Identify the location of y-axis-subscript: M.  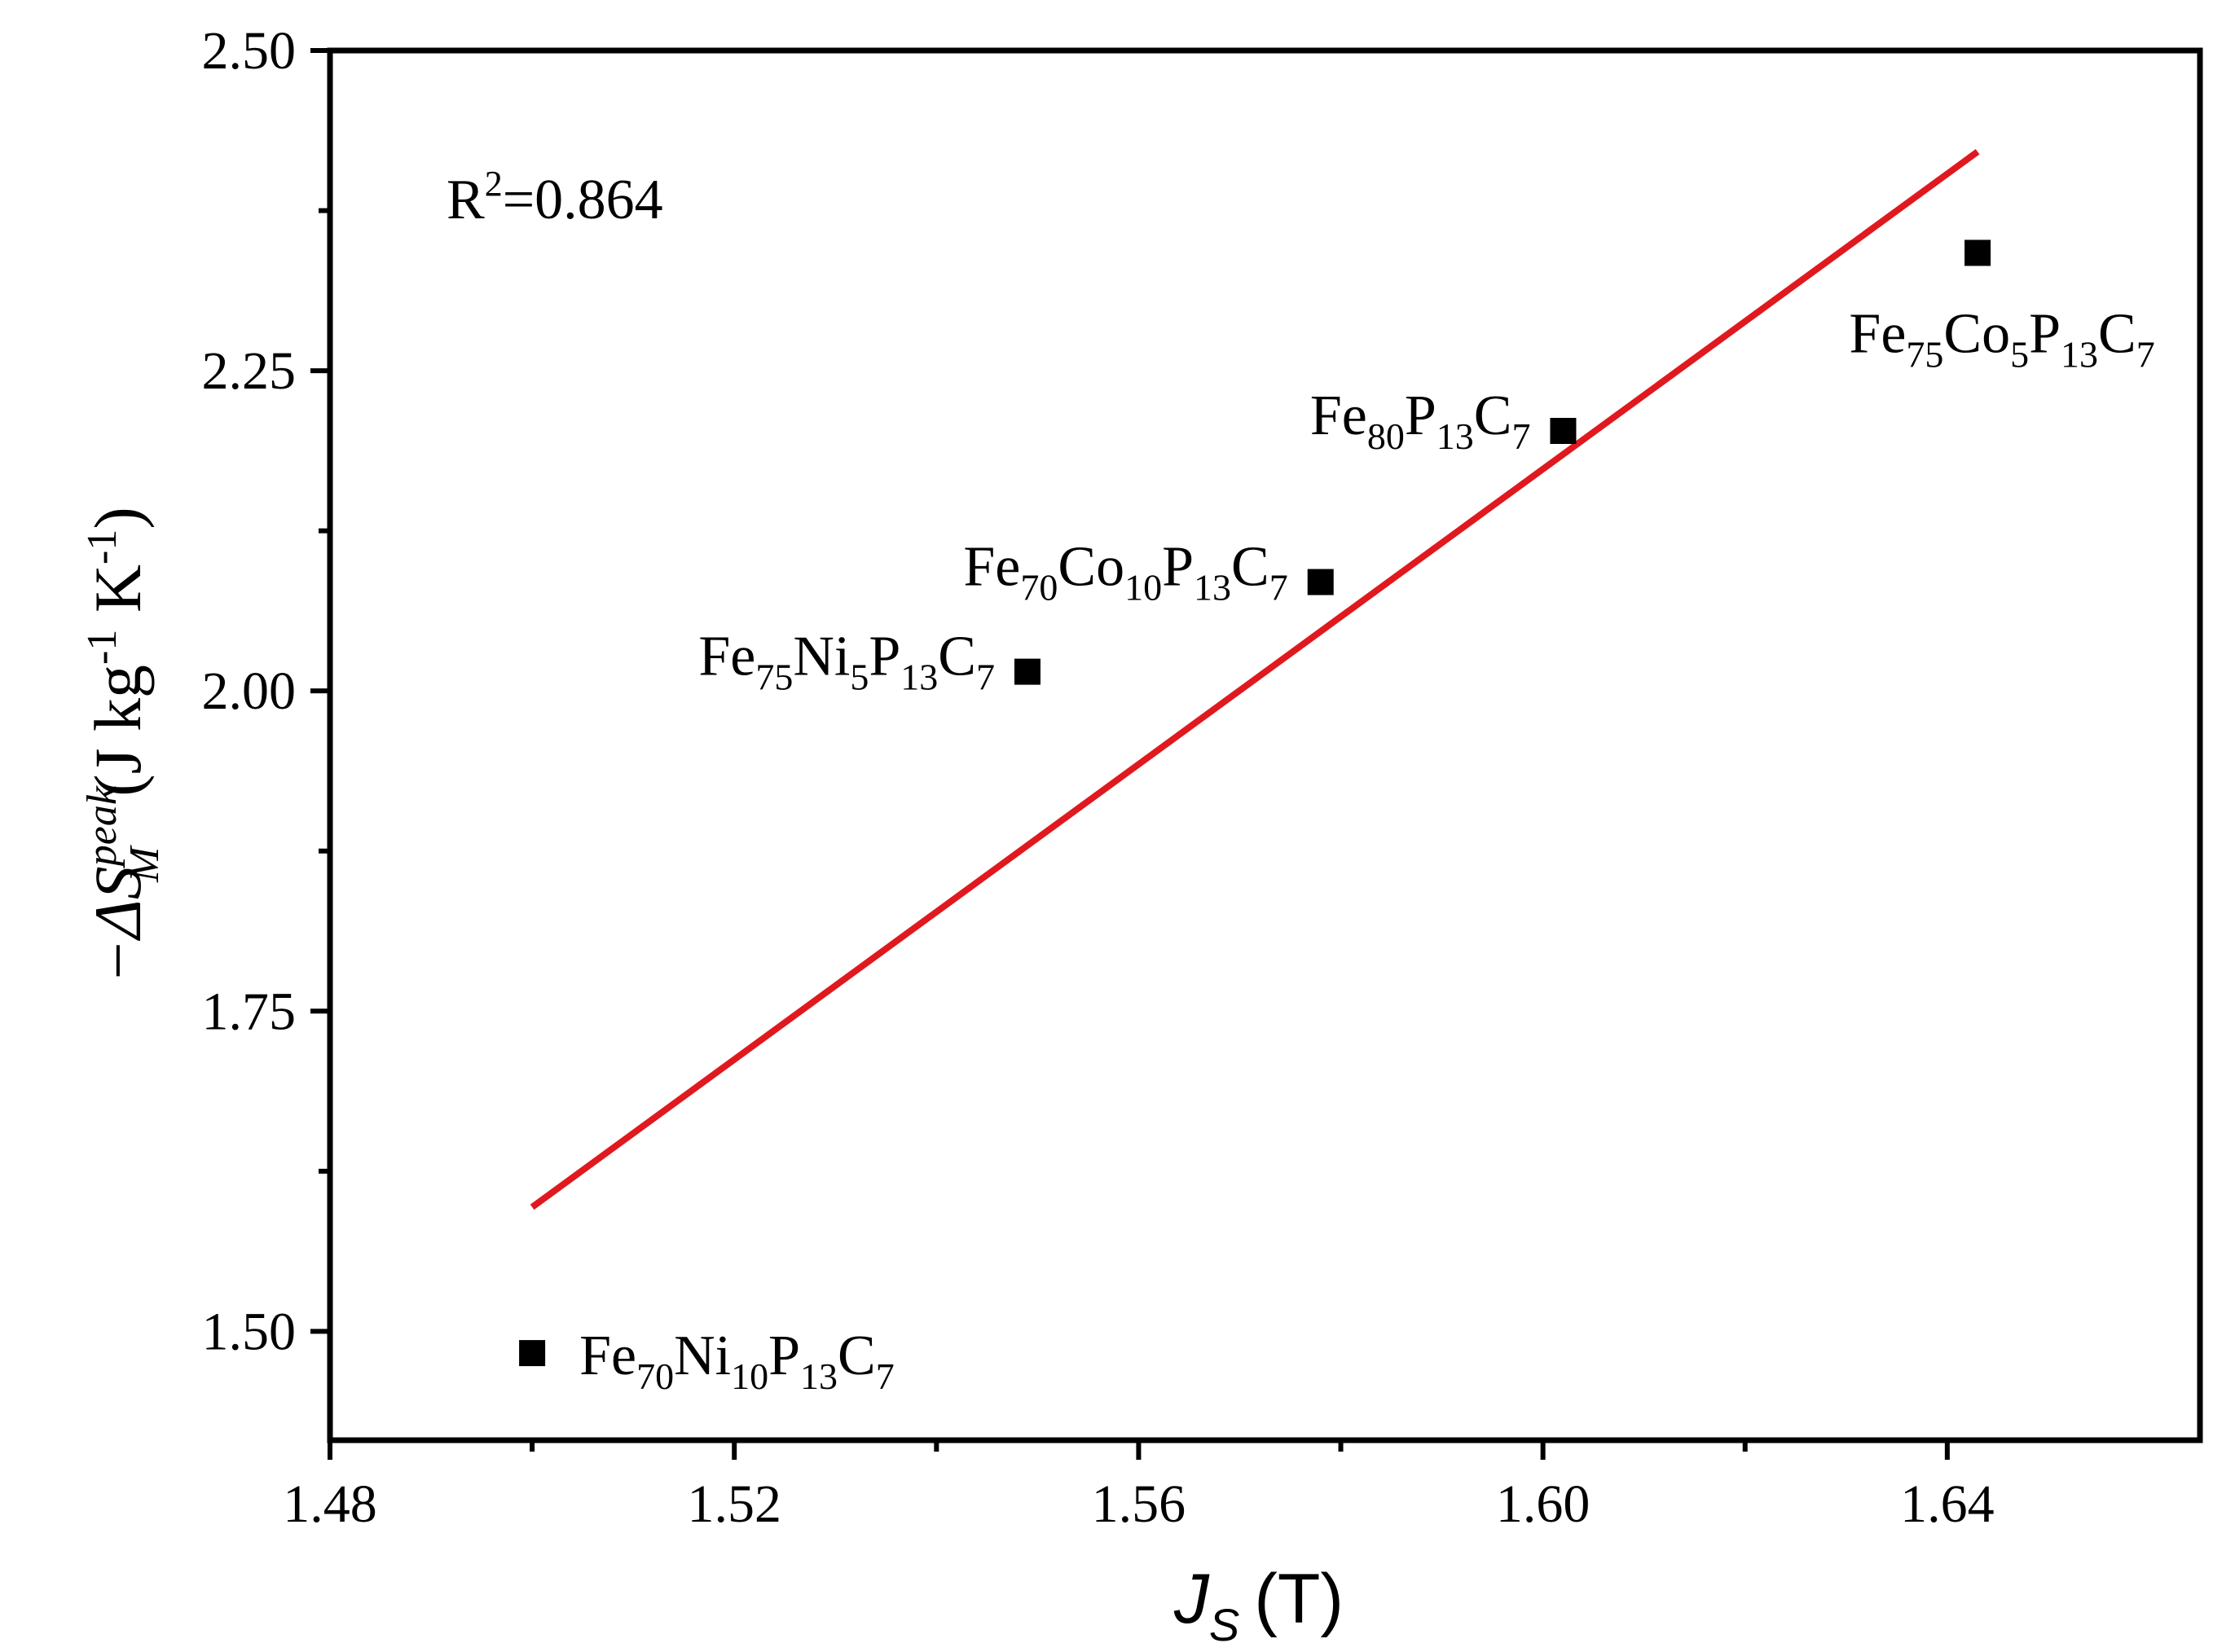
(144, 864).